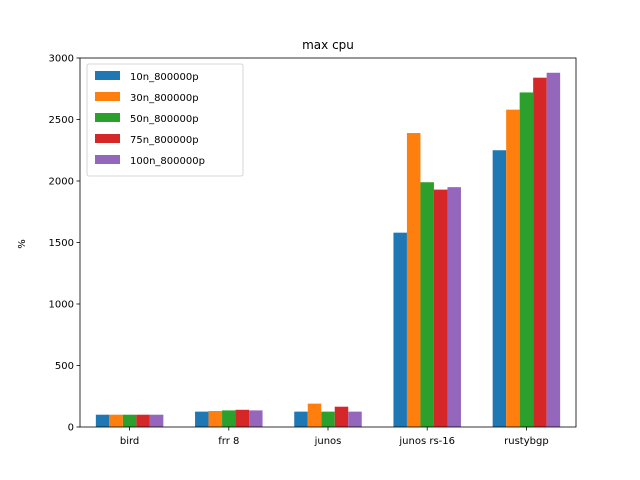 The height and width of the screenshot is (480, 640). What do you see at coordinates (513, 268) in the screenshot?
I see `bar-30n_800000p-rustybgp` at bounding box center [513, 268].